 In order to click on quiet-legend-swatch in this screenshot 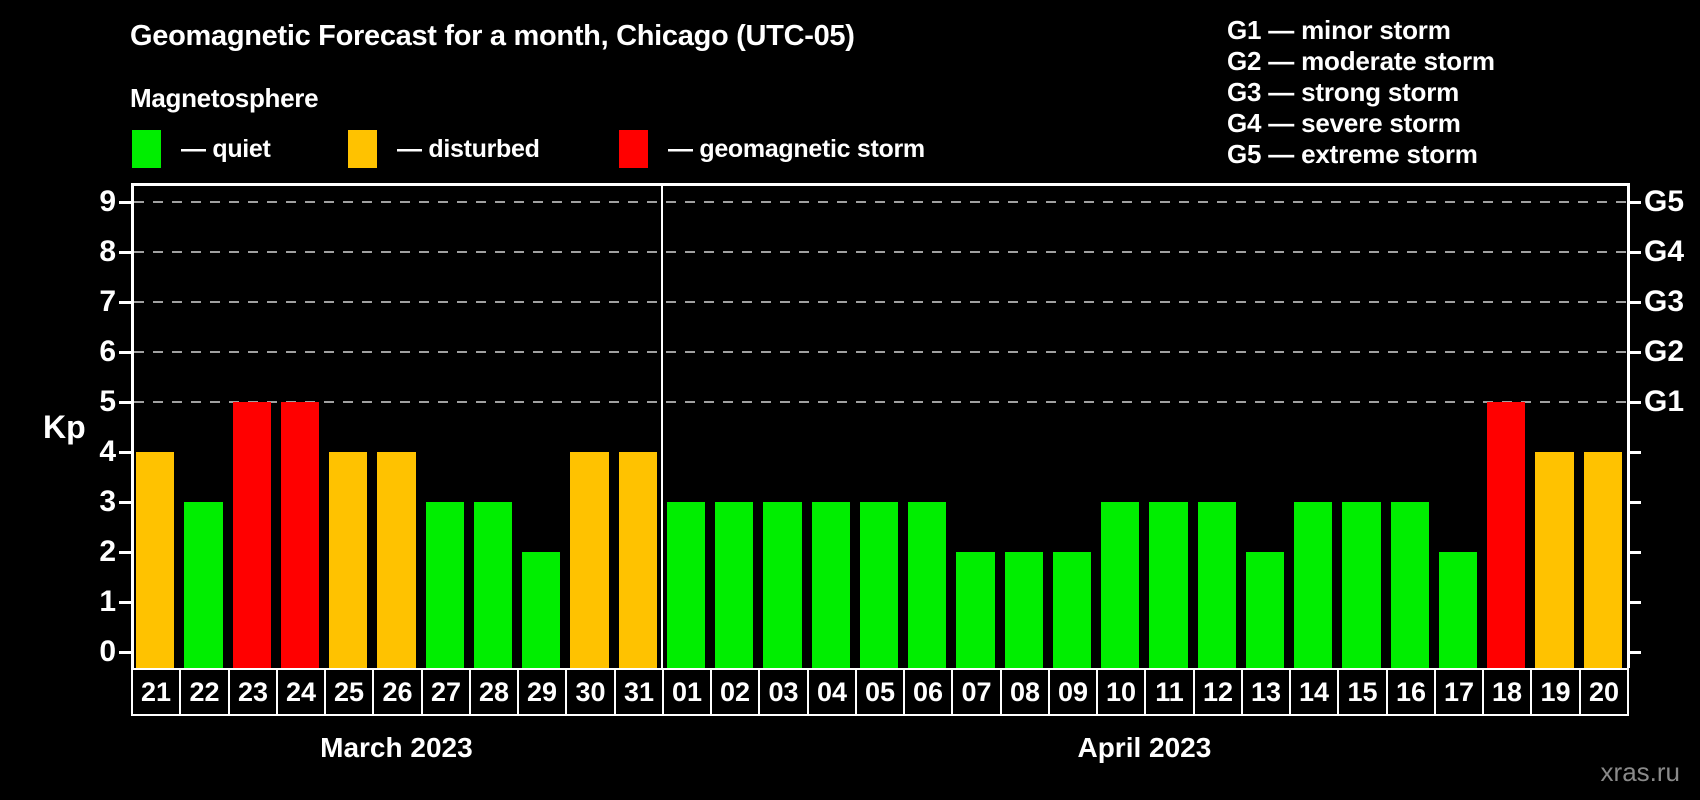, I will do `click(146, 149)`.